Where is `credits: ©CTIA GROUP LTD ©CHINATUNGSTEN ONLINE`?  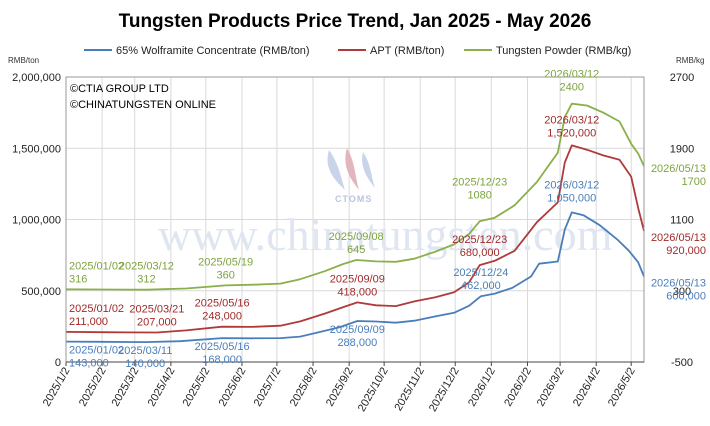
credits: ©CTIA GROUP LTD ©CHINATUNGSTEN ONLINE is located at coordinates (143, 97).